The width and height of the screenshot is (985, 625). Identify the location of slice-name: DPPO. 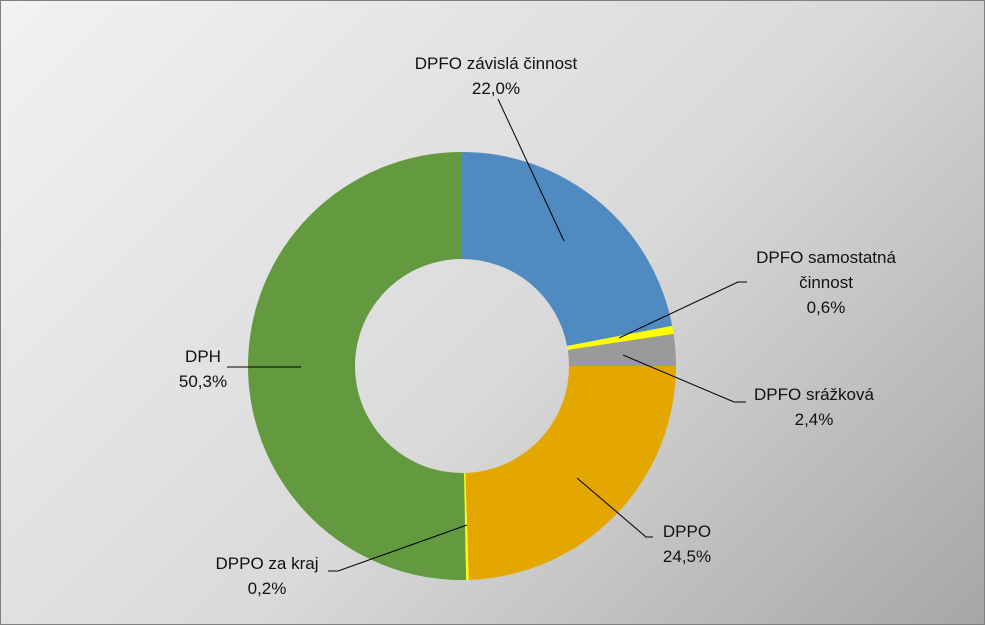
(687, 531).